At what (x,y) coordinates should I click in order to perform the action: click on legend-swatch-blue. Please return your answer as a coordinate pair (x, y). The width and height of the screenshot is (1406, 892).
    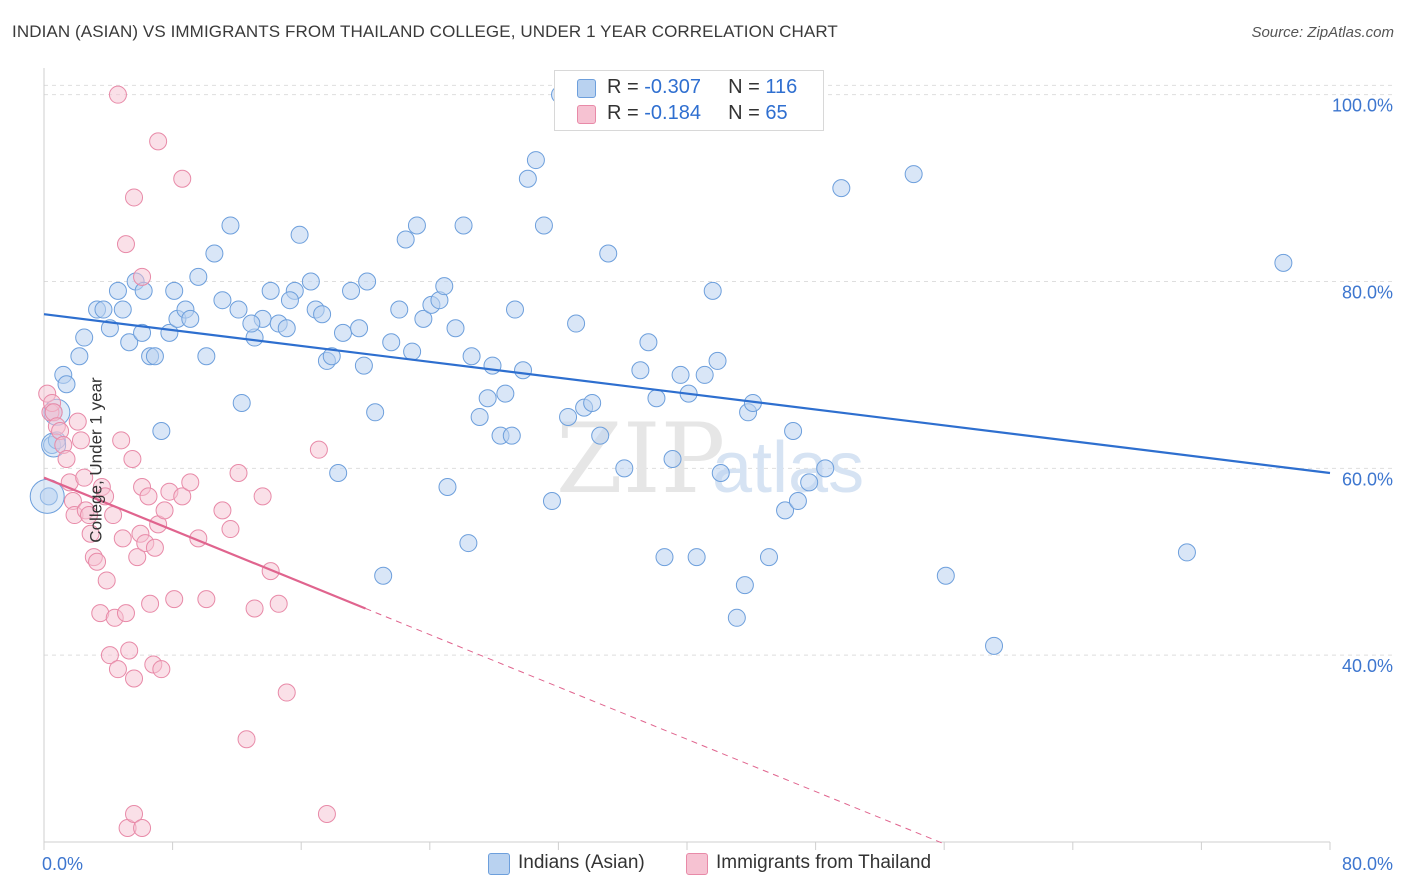
    Looking at the image, I should click on (586, 88).